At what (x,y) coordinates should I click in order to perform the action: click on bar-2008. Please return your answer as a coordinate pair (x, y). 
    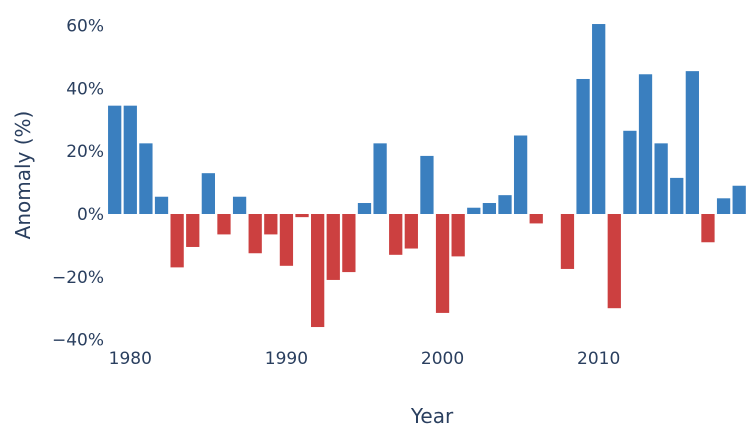
    Looking at the image, I should click on (567, 241).